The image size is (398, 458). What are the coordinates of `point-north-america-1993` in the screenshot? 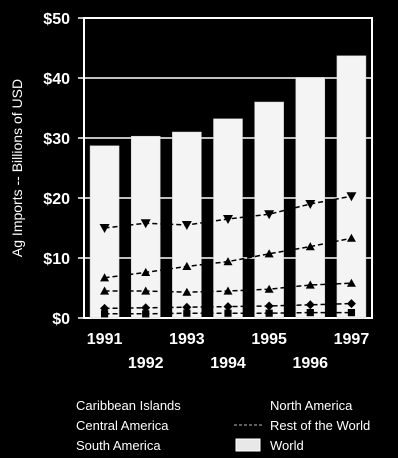 It's located at (187, 265).